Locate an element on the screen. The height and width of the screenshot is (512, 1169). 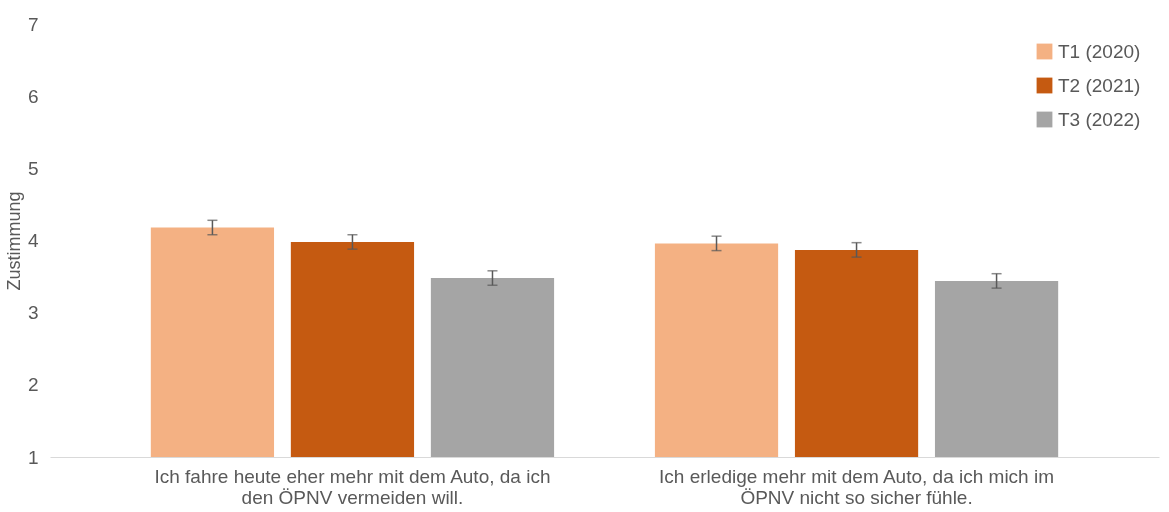
x-tick-label: Ich fahre heute eher mehr mit dem Auto, da ich den ÖPNV vermeiden will. is located at coordinates (352, 486).